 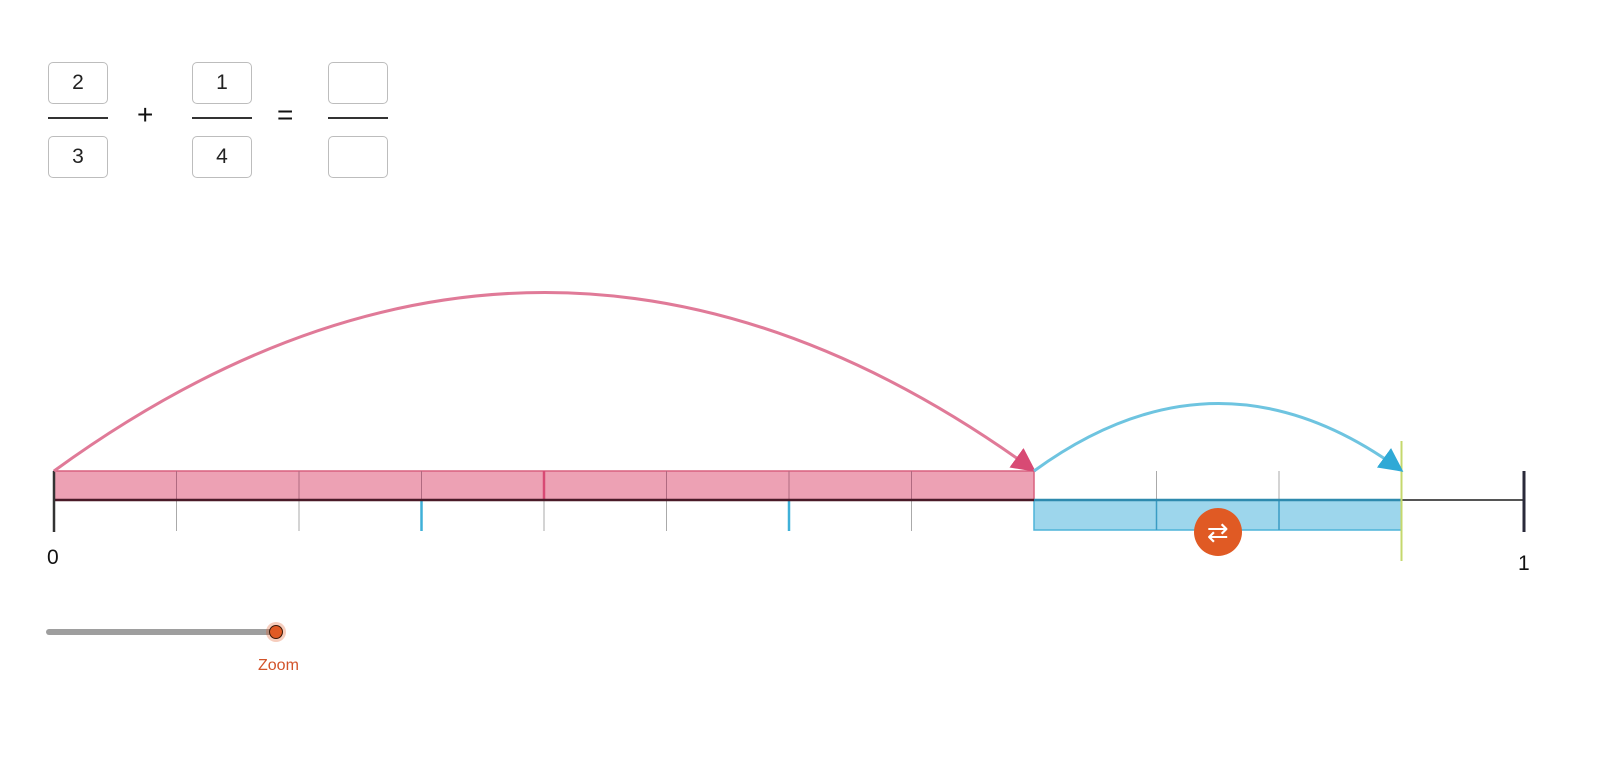 I want to click on zoom-label: Zoom, so click(x=278, y=665).